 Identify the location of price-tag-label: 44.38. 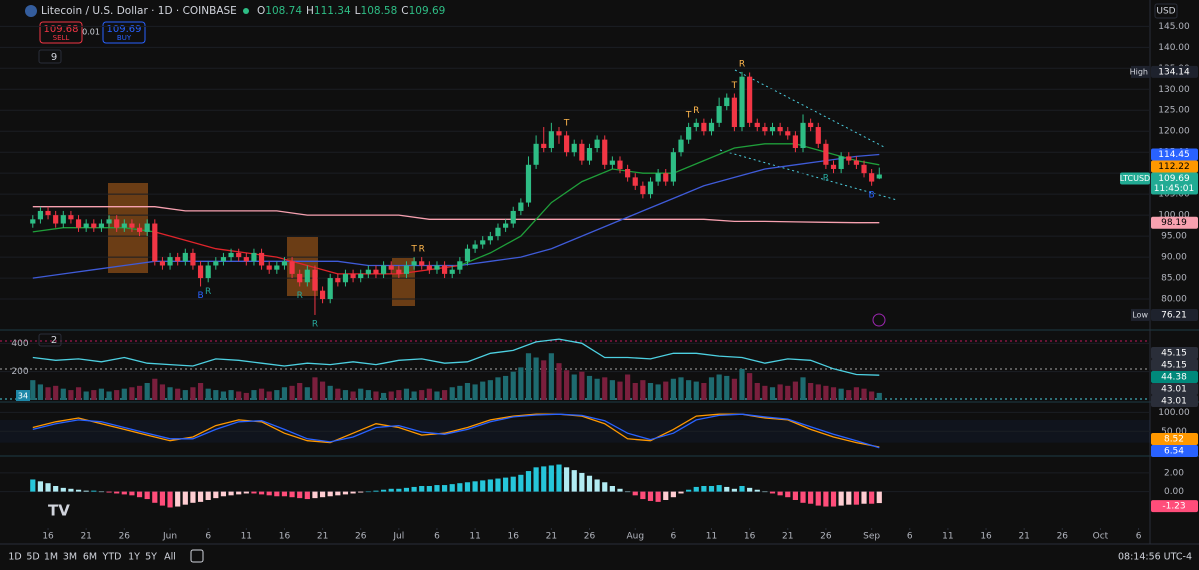
(1174, 378).